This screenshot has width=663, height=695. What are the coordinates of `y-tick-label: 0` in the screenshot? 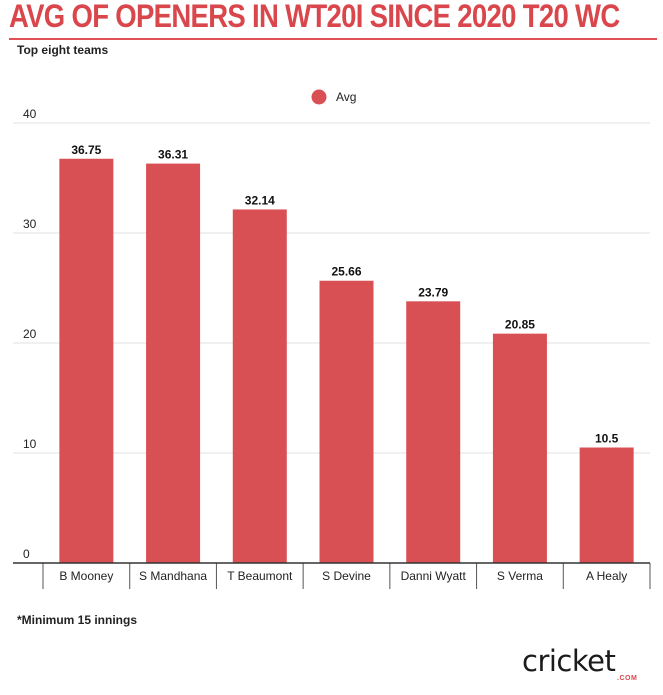 It's located at (26, 554).